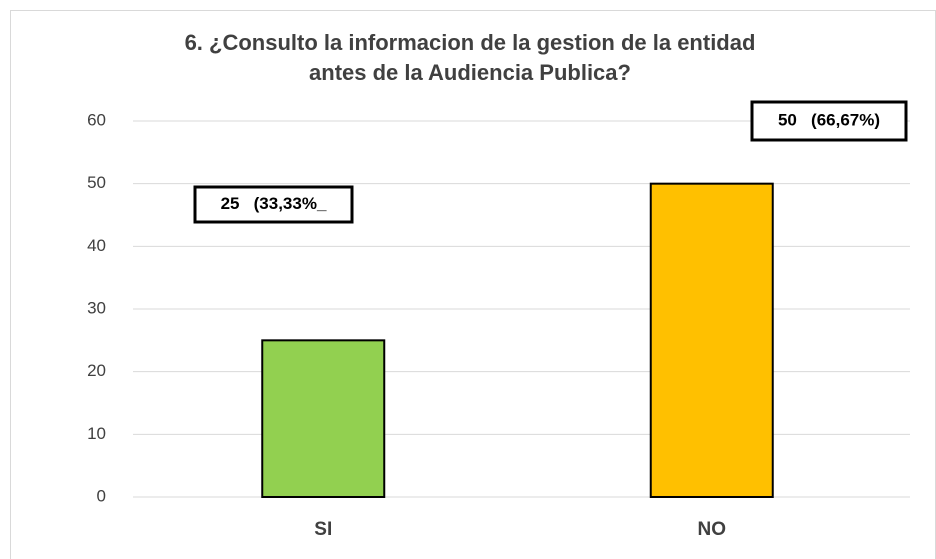 The width and height of the screenshot is (936, 559). Describe the element at coordinates (96, 307) in the screenshot. I see `y-tick-label: 30` at that location.